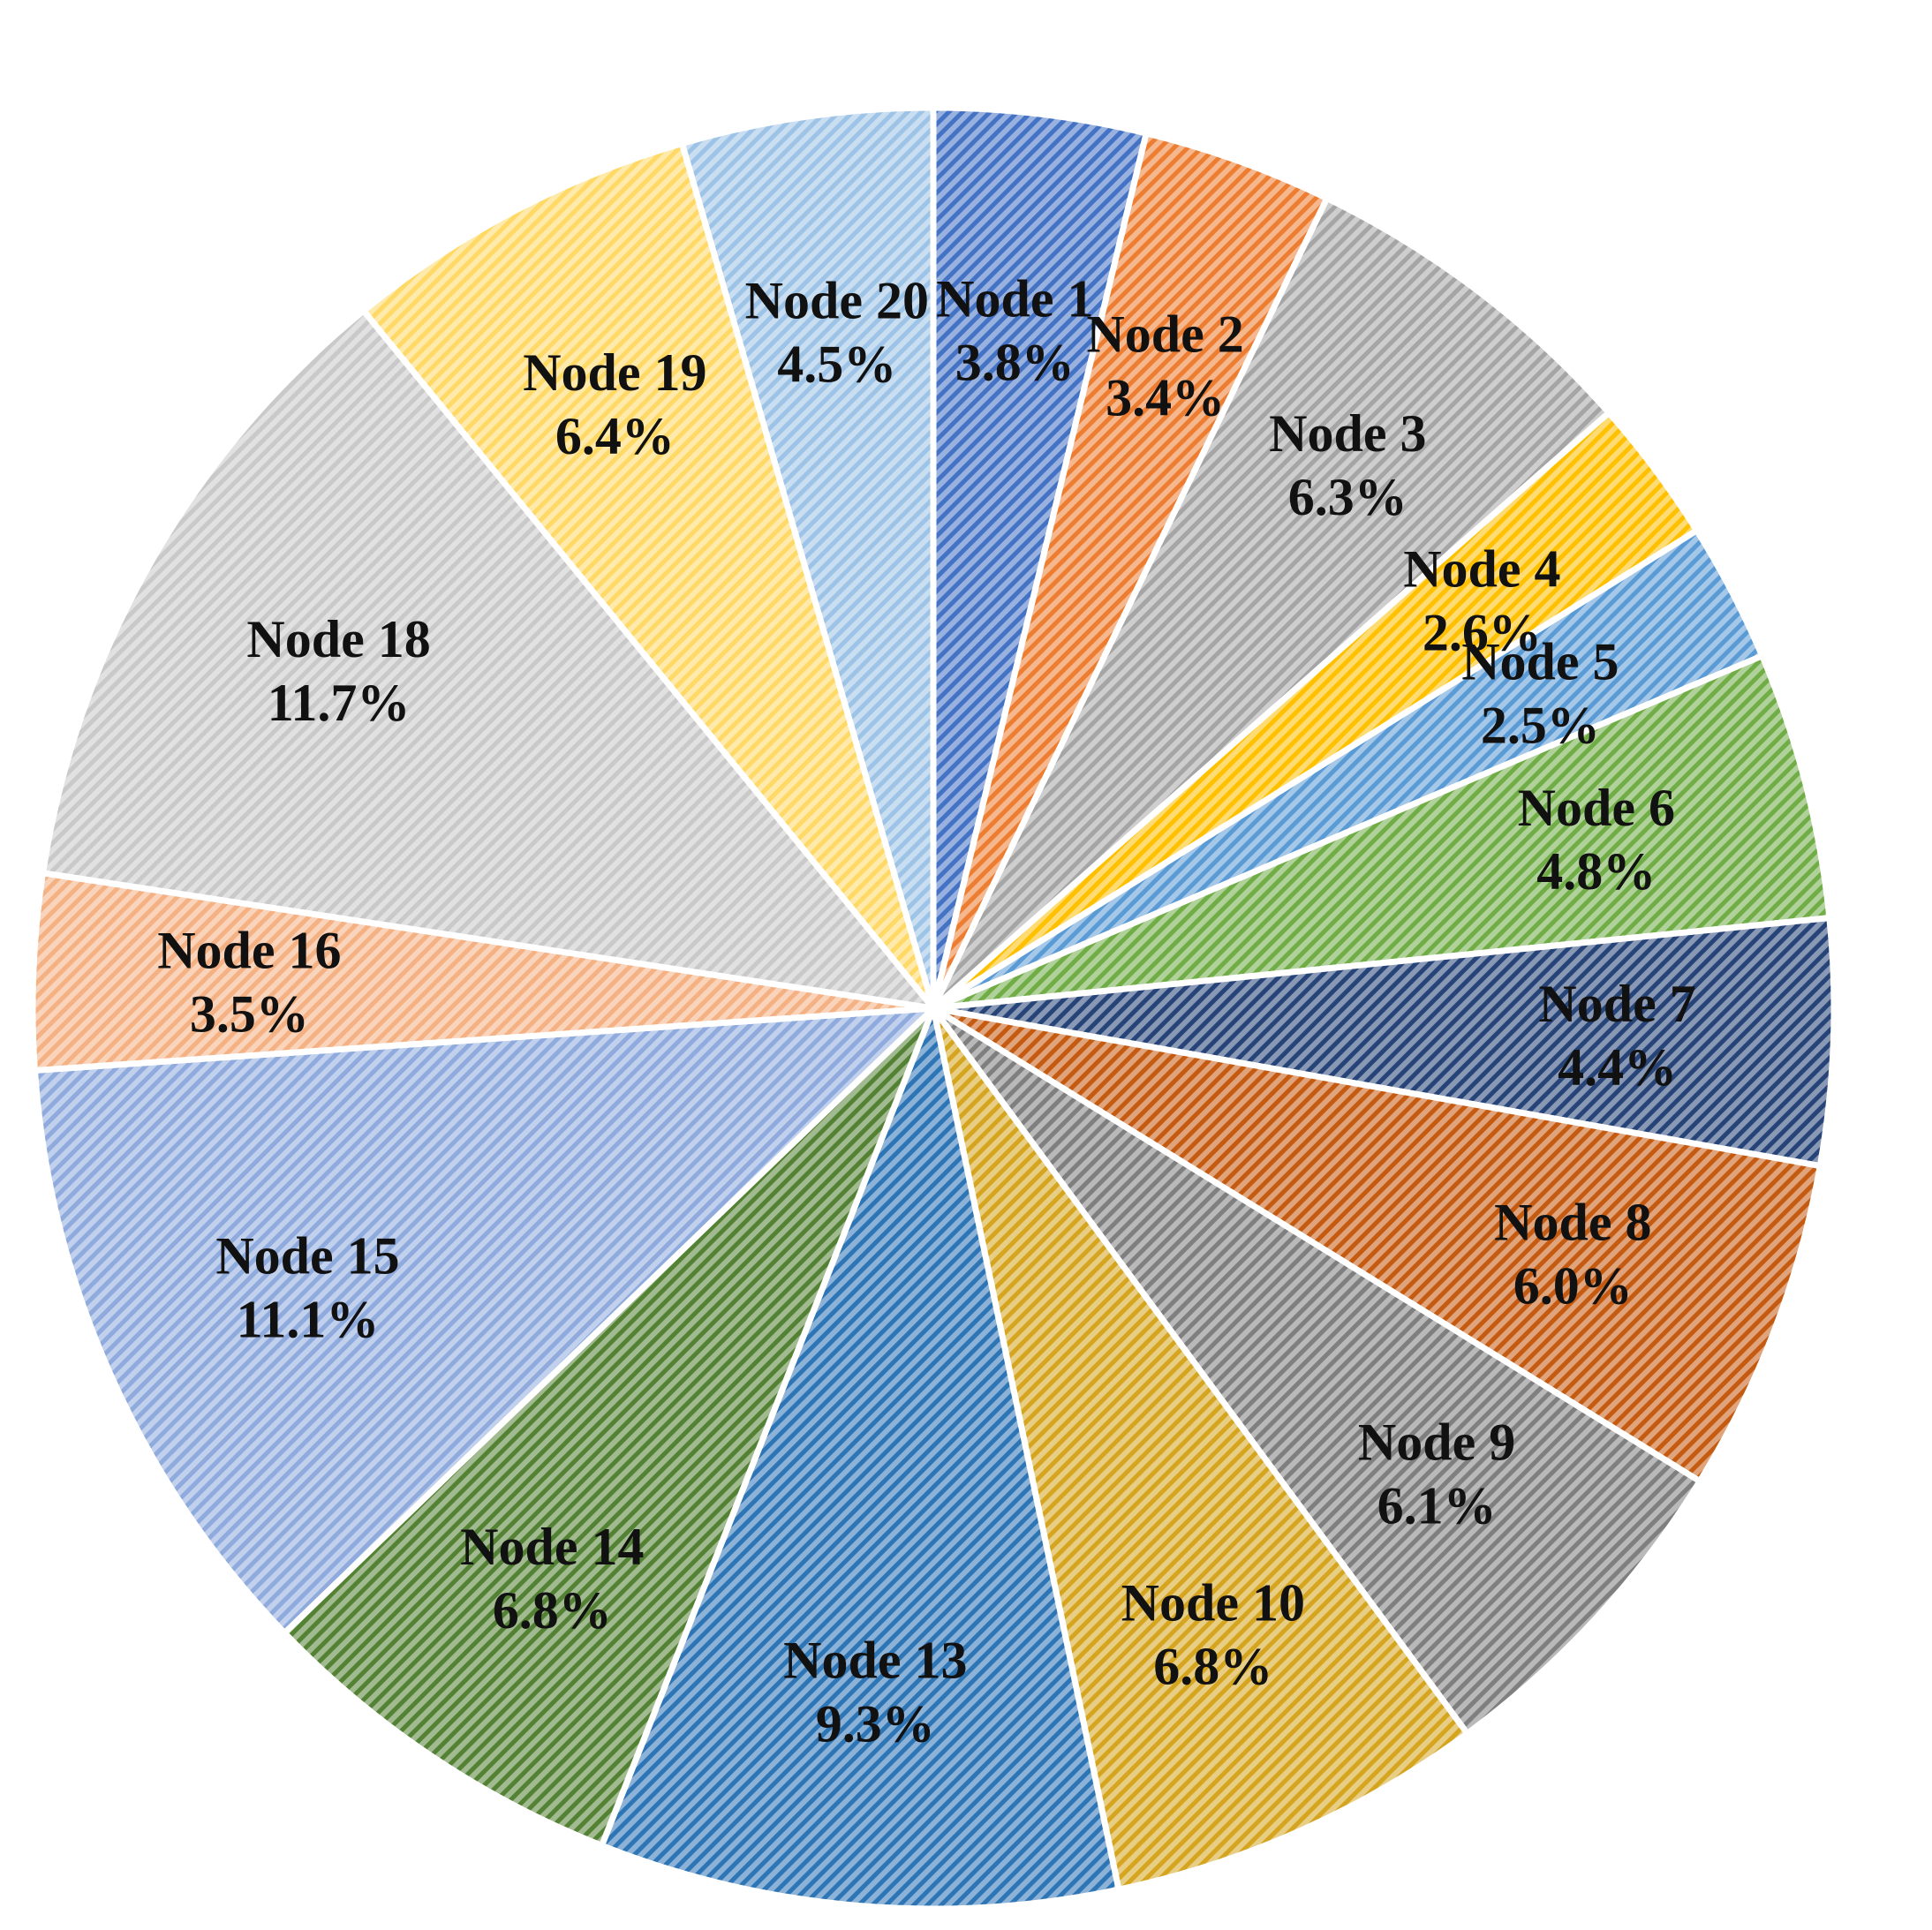 The width and height of the screenshot is (1932, 1930). What do you see at coordinates (338, 671) in the screenshot?
I see `slice-label-node-18: Node 18 11.7%` at bounding box center [338, 671].